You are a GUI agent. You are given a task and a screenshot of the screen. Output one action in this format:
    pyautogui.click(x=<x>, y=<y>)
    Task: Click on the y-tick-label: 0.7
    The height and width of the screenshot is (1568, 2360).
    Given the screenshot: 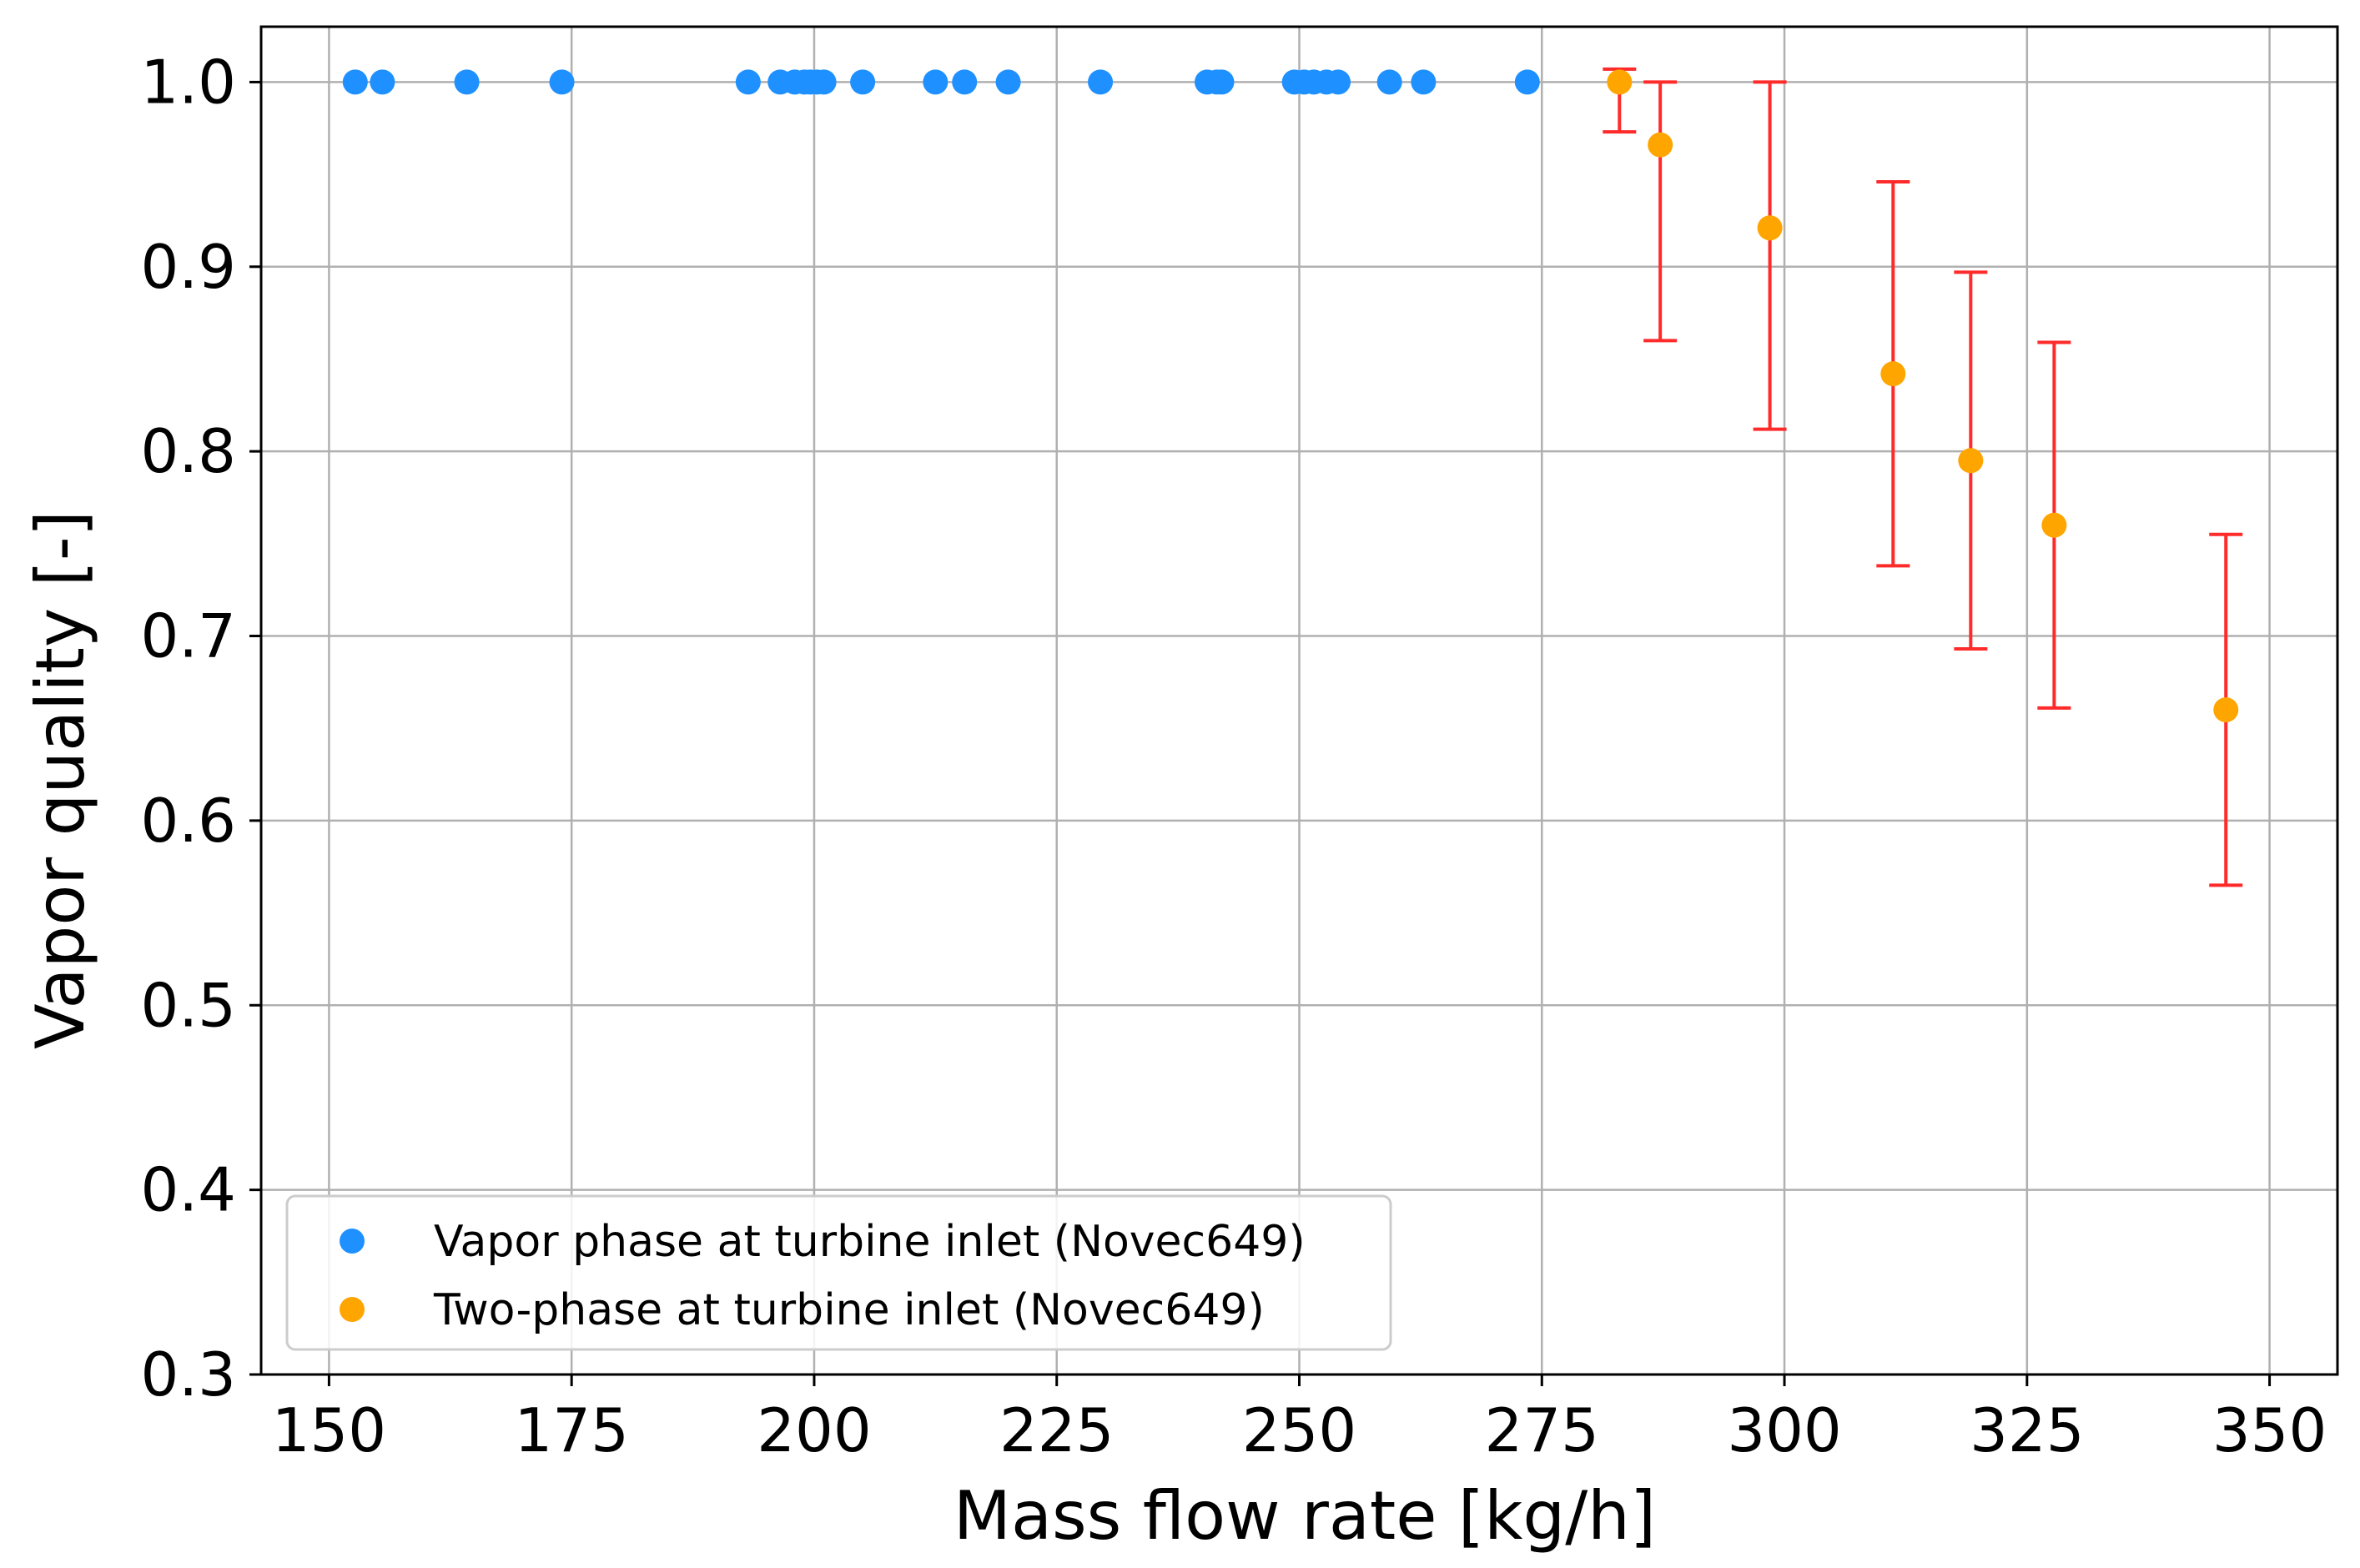 What is the action you would take?
    pyautogui.click(x=188, y=636)
    